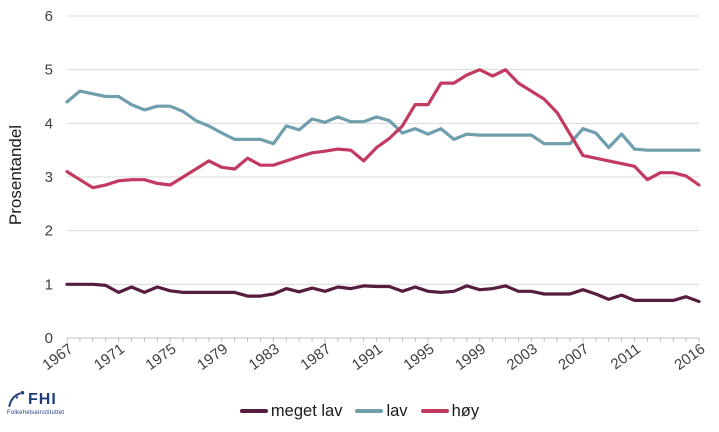  What do you see at coordinates (573, 356) in the screenshot?
I see `svg-text: 2007` at bounding box center [573, 356].